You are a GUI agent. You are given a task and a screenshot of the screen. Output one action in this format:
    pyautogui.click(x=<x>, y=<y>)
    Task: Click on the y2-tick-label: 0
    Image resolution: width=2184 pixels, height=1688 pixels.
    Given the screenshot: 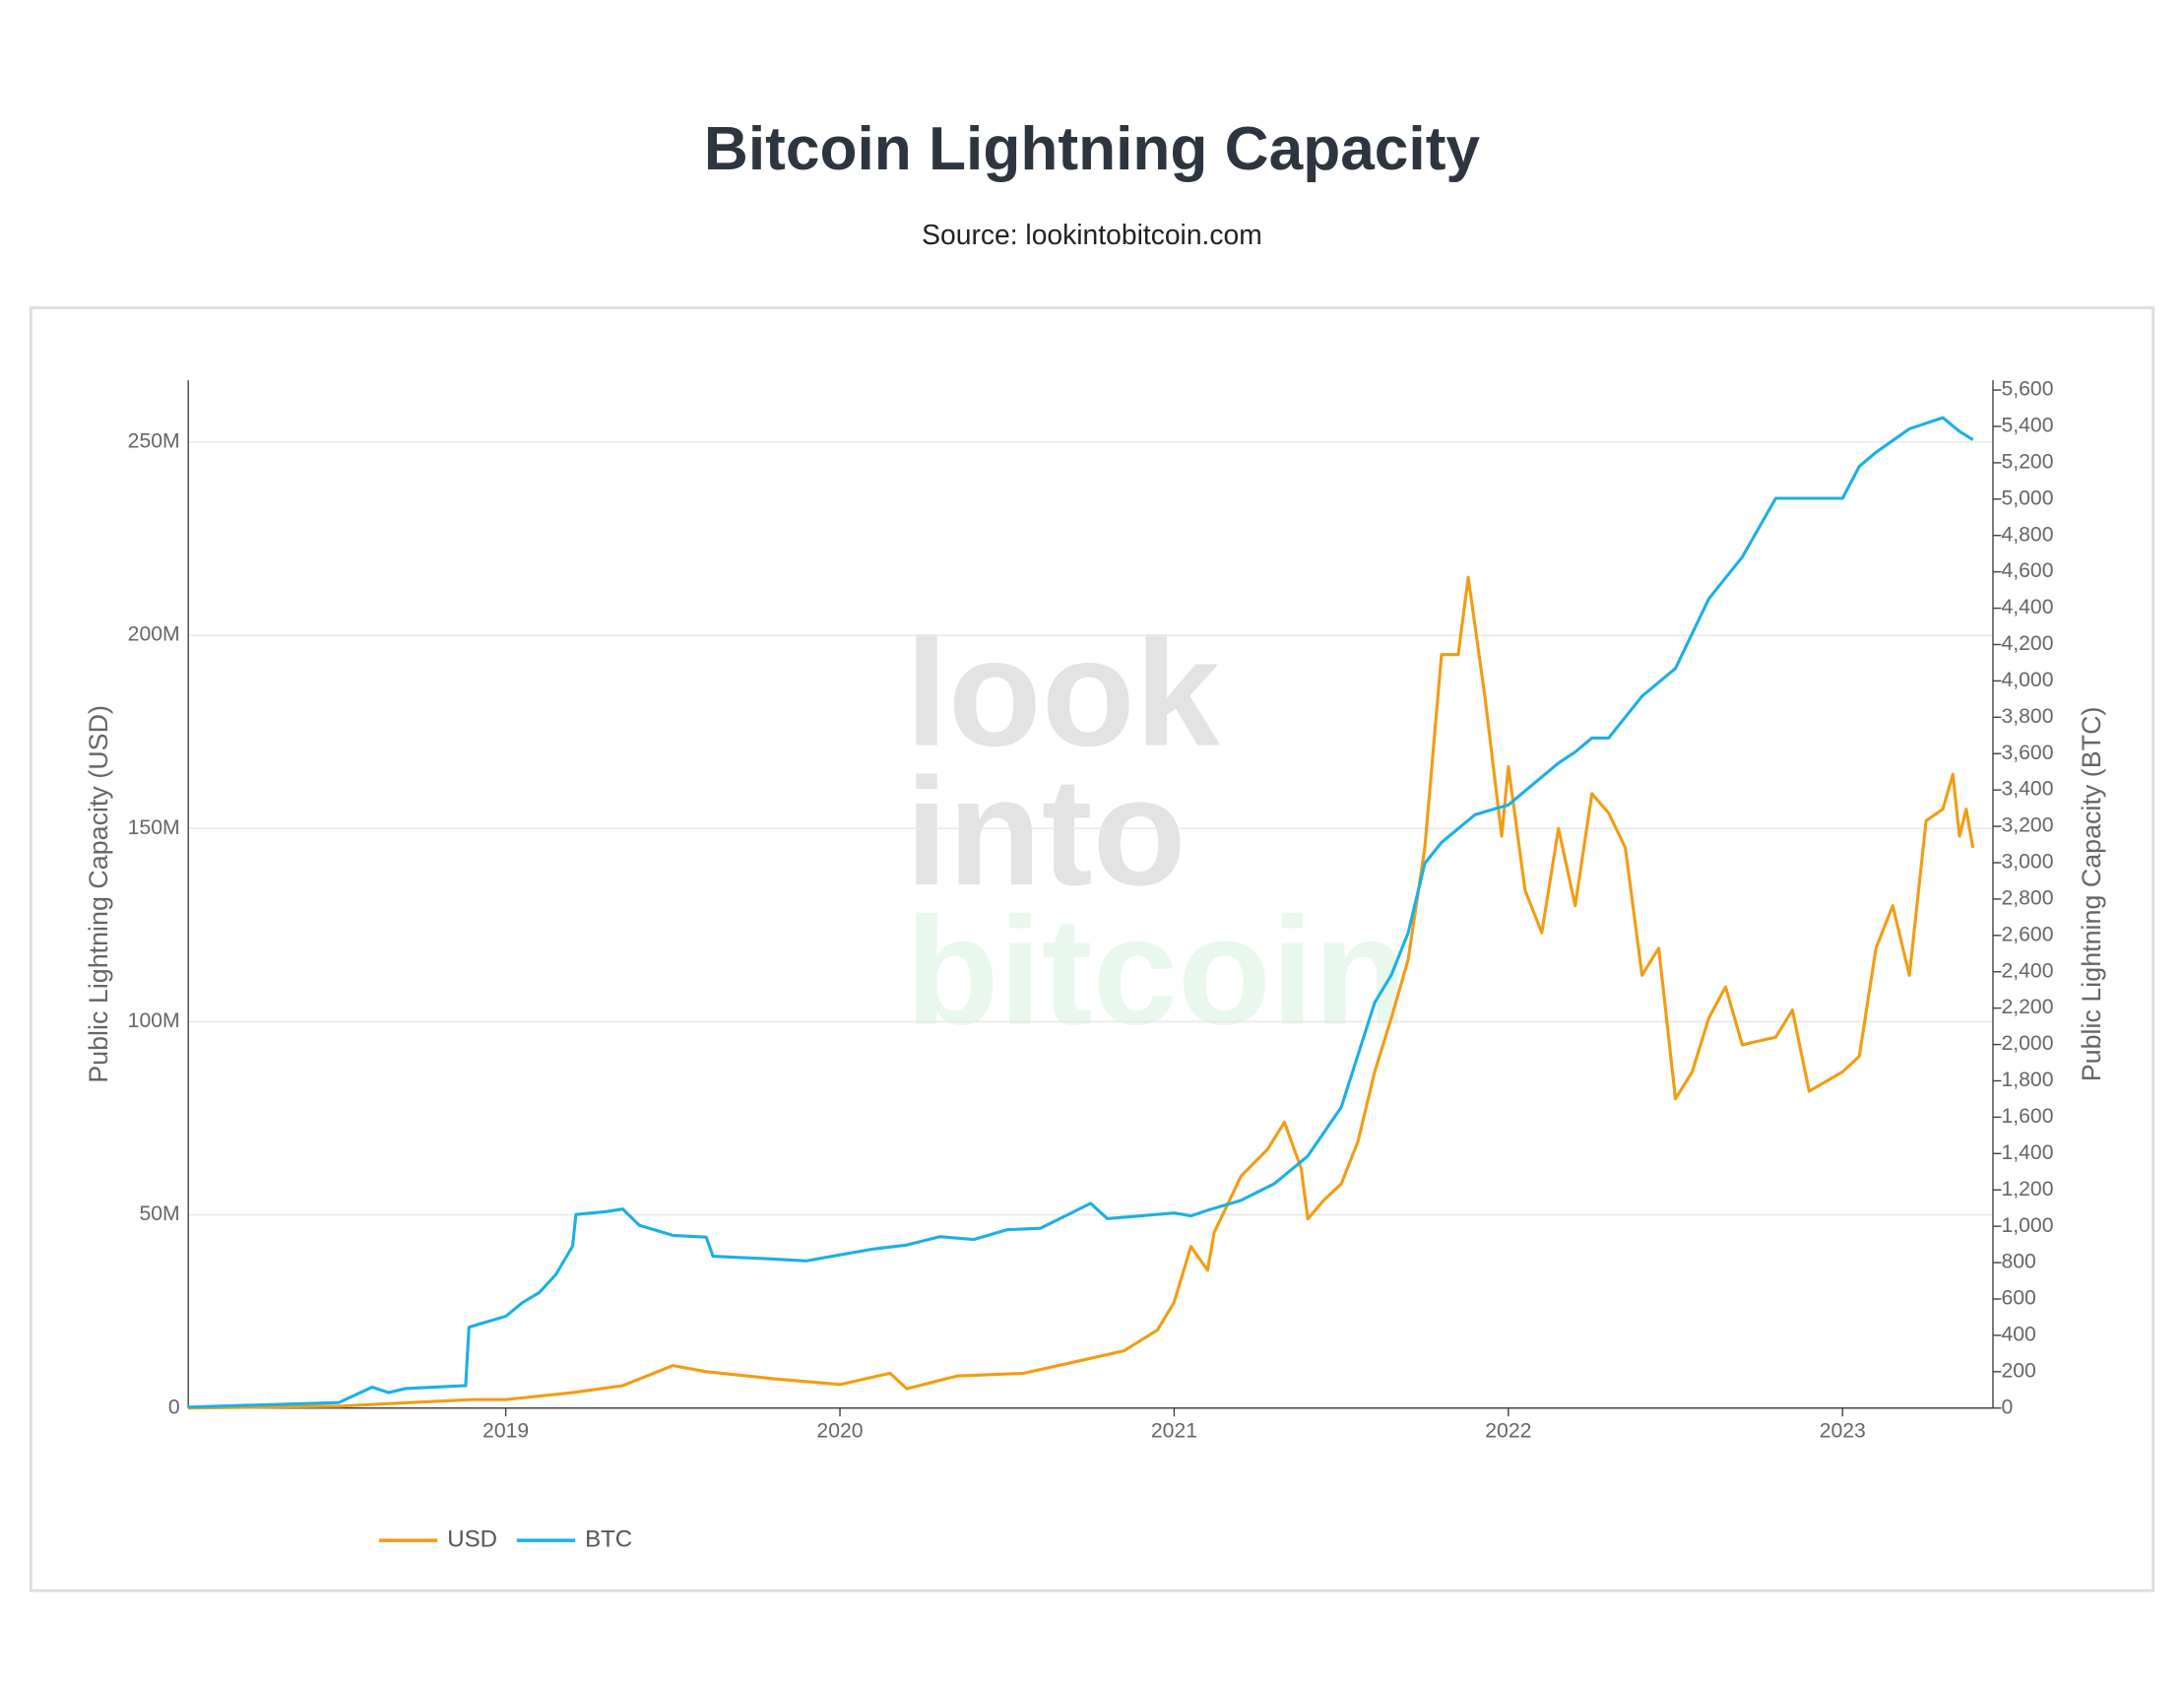 What is the action you would take?
    pyautogui.click(x=2007, y=1407)
    